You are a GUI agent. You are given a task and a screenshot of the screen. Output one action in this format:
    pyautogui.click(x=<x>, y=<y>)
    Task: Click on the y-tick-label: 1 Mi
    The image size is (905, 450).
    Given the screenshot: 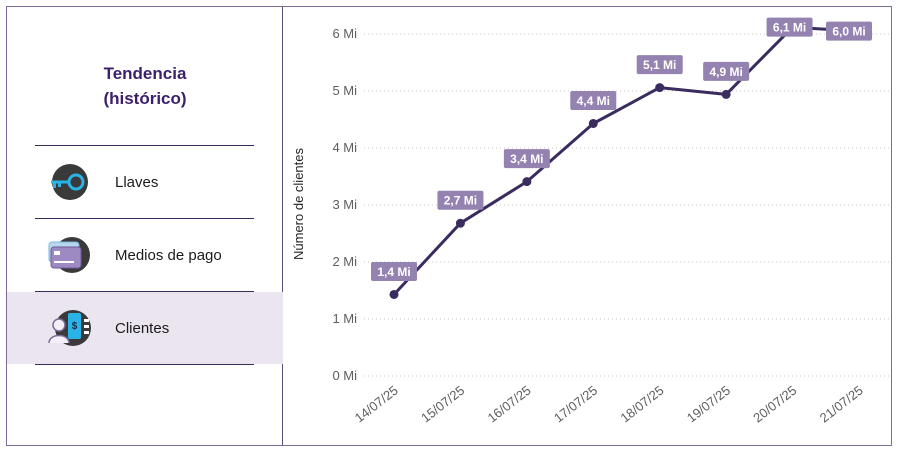 What is the action you would take?
    pyautogui.click(x=344, y=318)
    